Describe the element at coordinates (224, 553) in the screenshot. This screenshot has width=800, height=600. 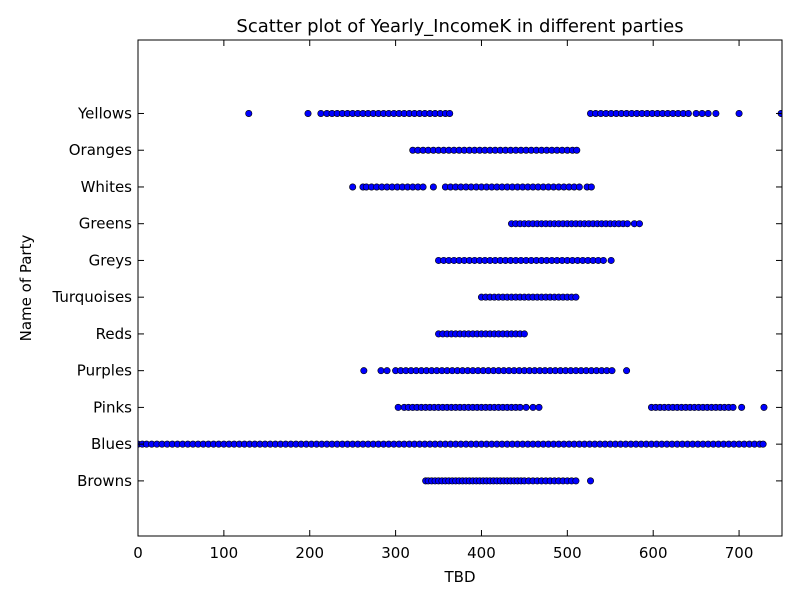
I see `x-tick-label: 100` at that location.